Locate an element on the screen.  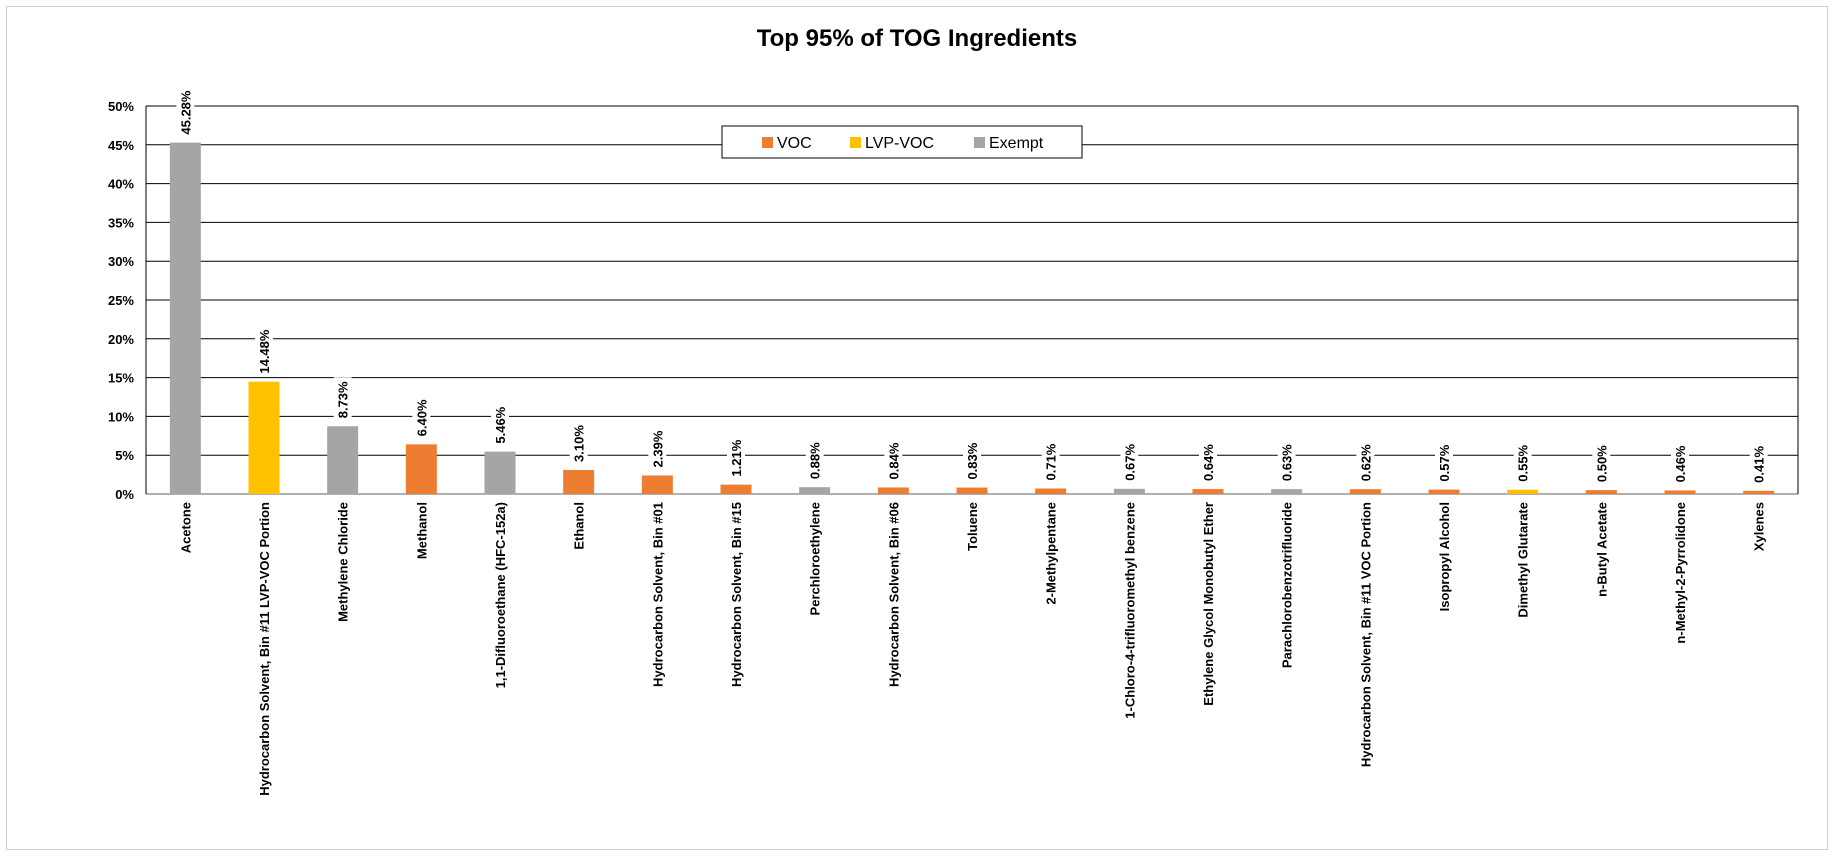
category-label-3: Methylene Chloride is located at coordinates (343, 562).